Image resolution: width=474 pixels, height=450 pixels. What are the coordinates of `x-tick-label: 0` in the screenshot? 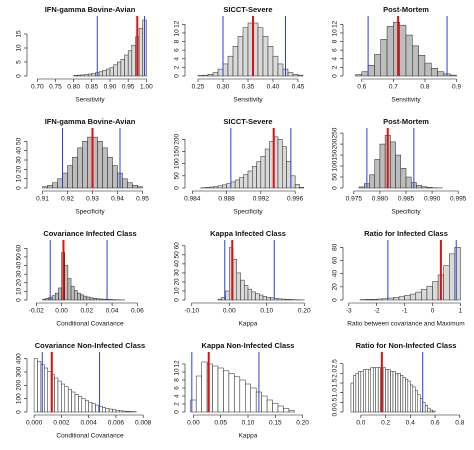 It's located at (433, 311).